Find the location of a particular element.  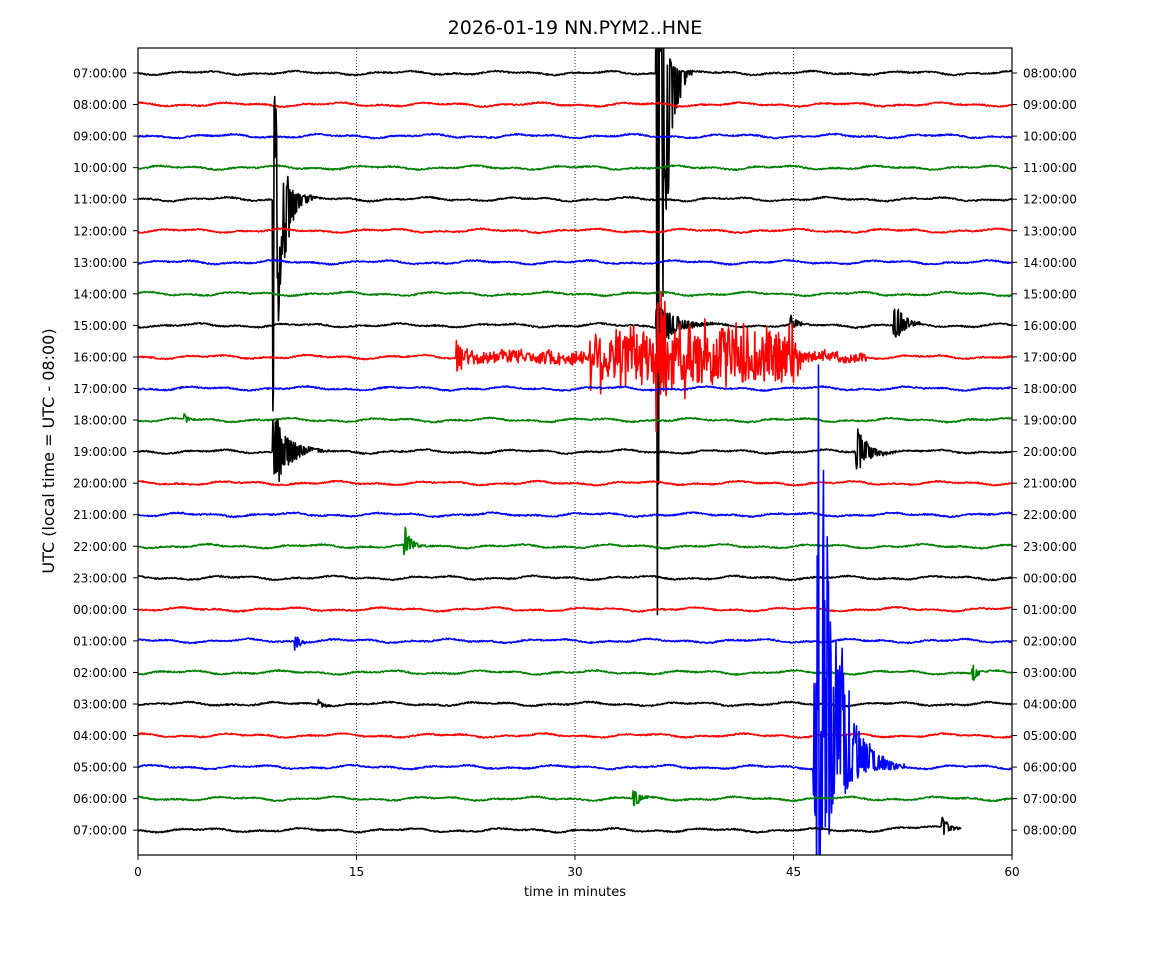

y-tick-label-left: 17:00:00 is located at coordinates (100, 389).